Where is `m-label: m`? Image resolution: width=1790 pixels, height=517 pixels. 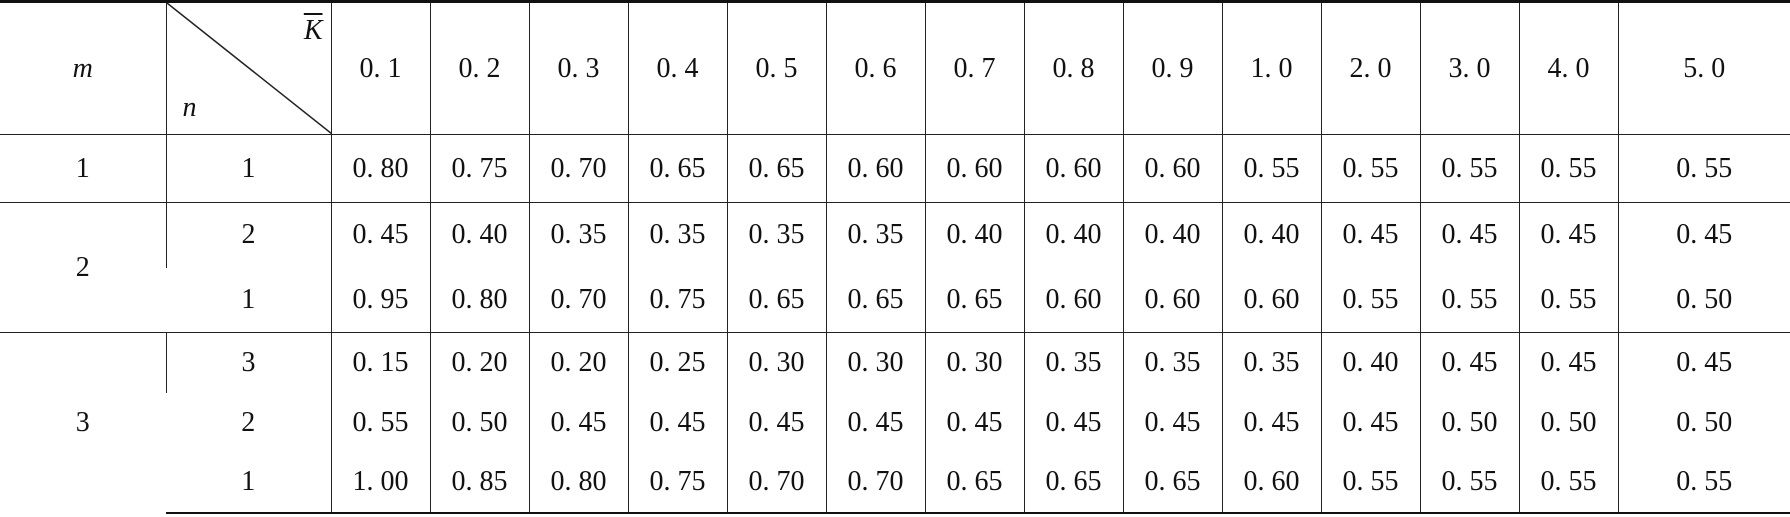
m-label: m is located at coordinates (82, 68).